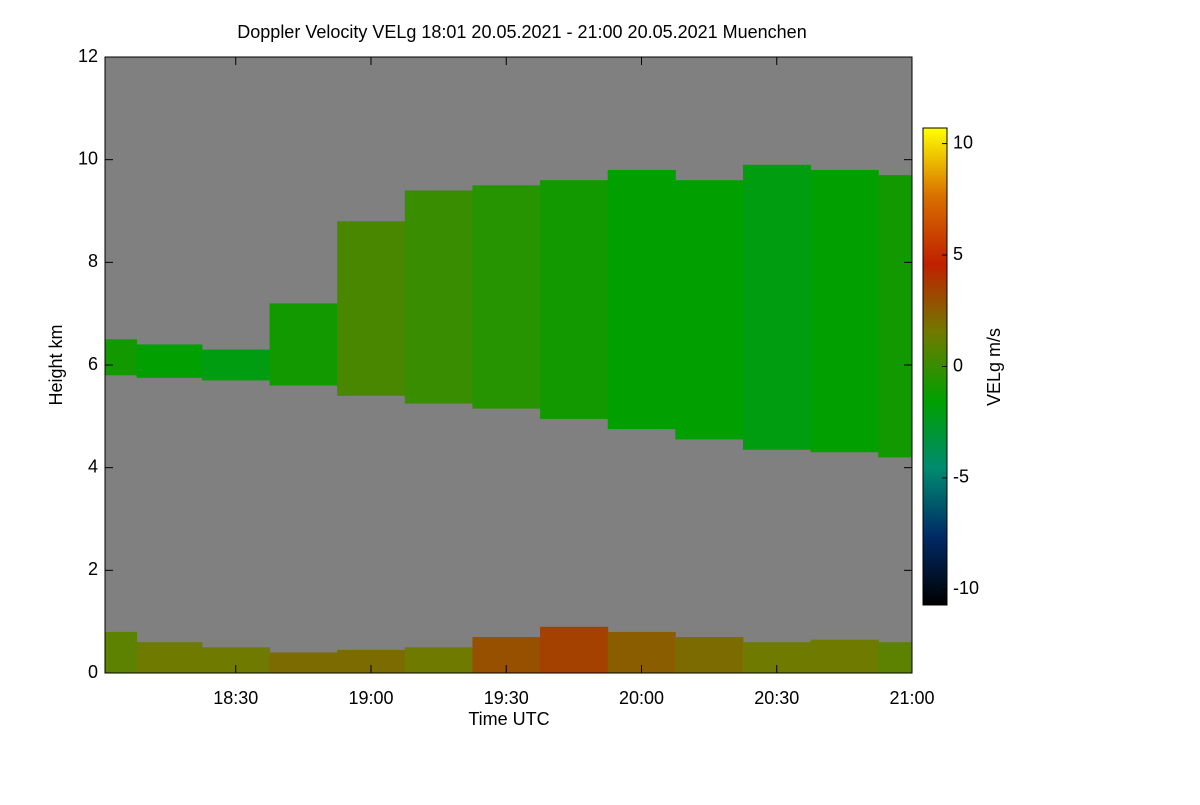 Image resolution: width=1200 pixels, height=805 pixels. I want to click on y-tick-label: 12, so click(88, 56).